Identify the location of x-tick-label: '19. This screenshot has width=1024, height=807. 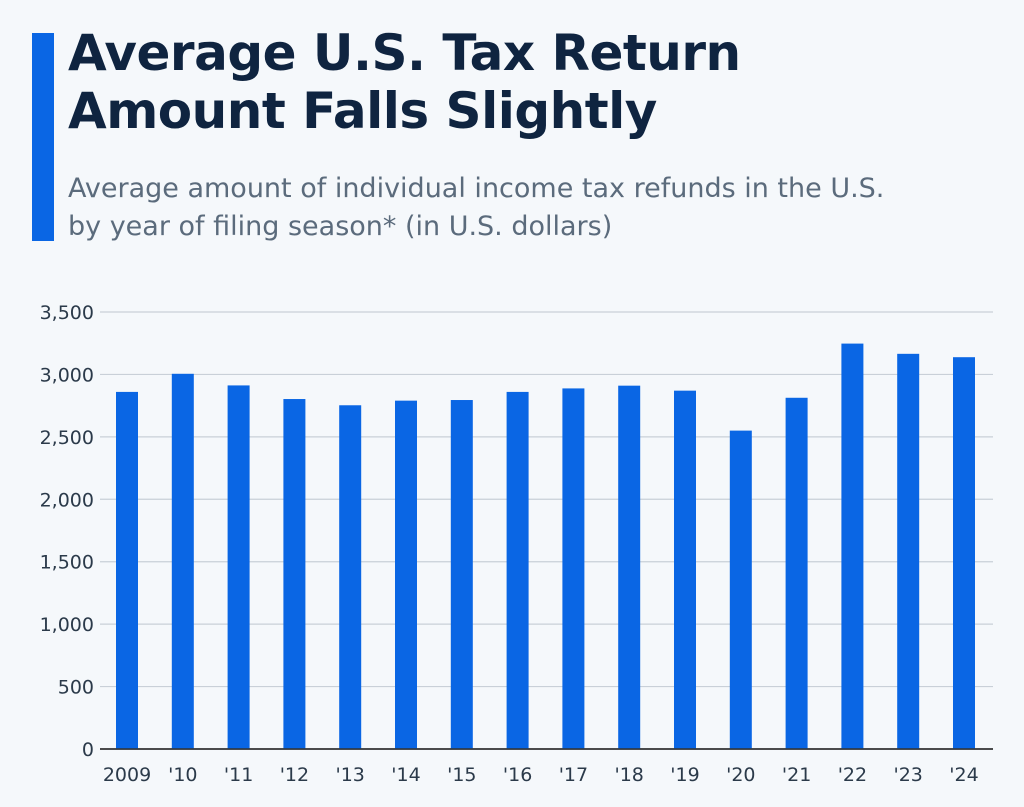
(684, 775).